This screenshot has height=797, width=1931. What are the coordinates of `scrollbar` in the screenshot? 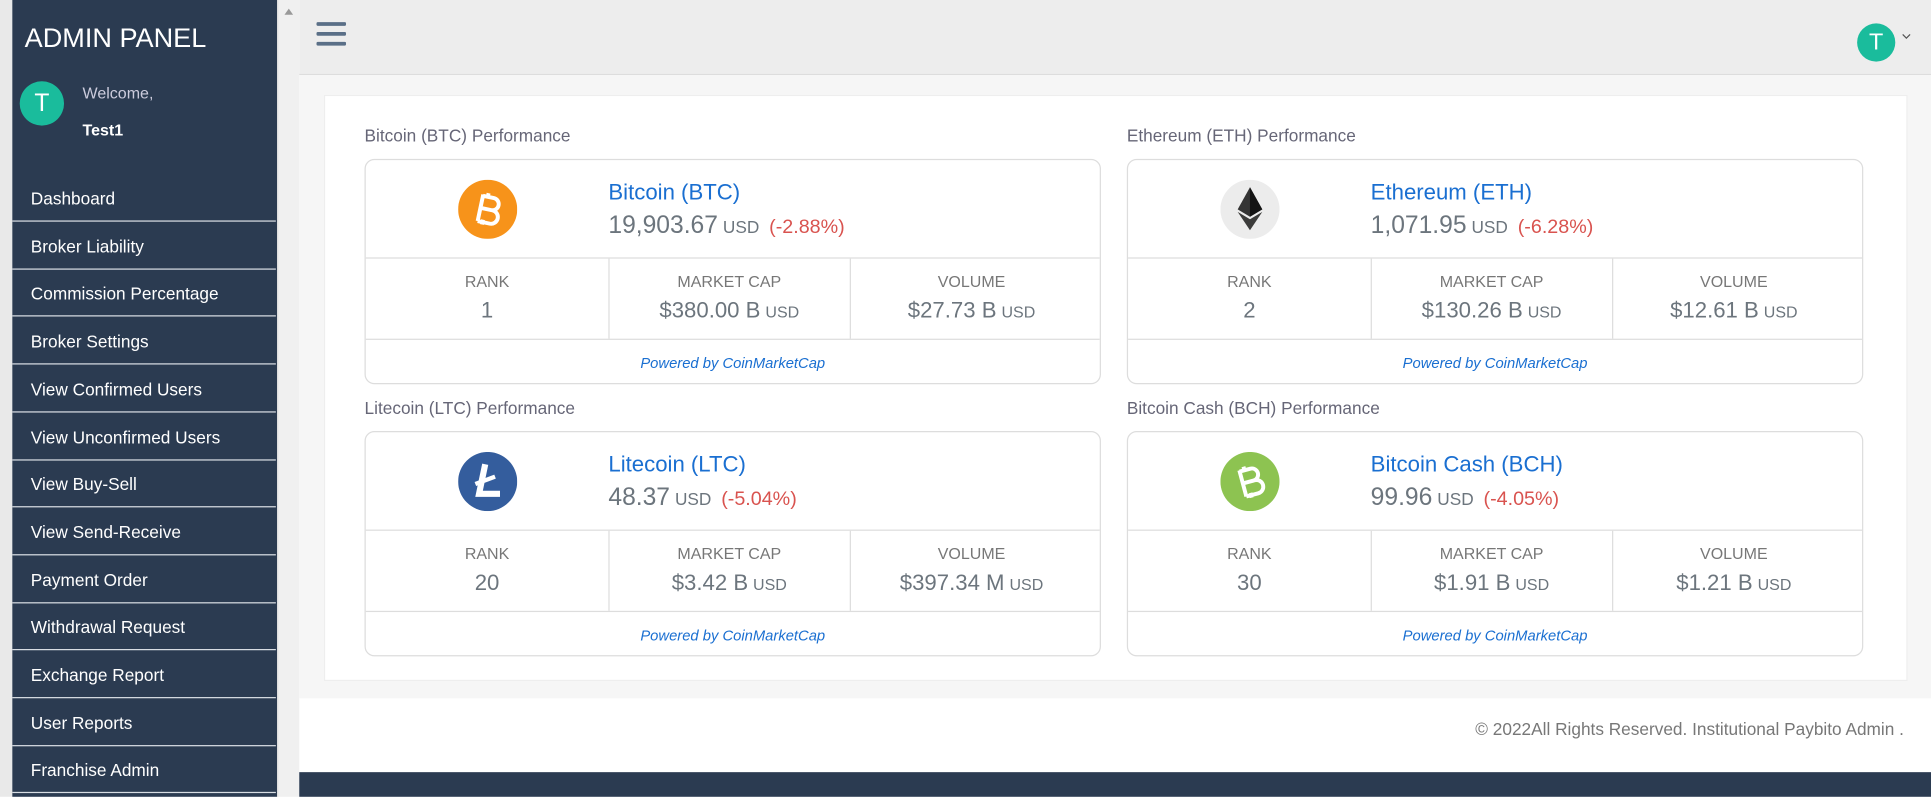 It's located at (288, 398).